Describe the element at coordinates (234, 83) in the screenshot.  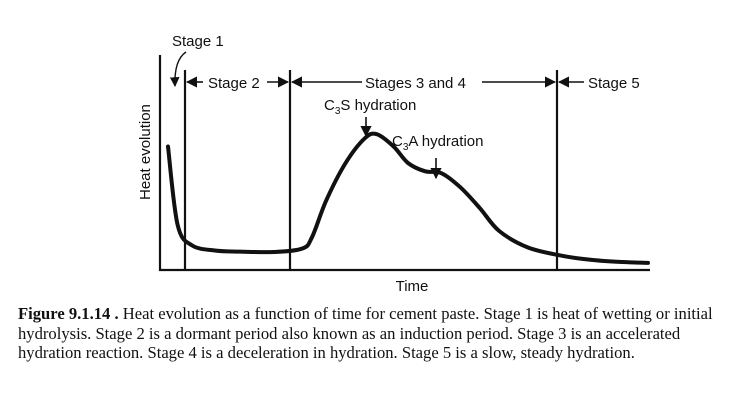
I see `stage2-label: Stage 2` at that location.